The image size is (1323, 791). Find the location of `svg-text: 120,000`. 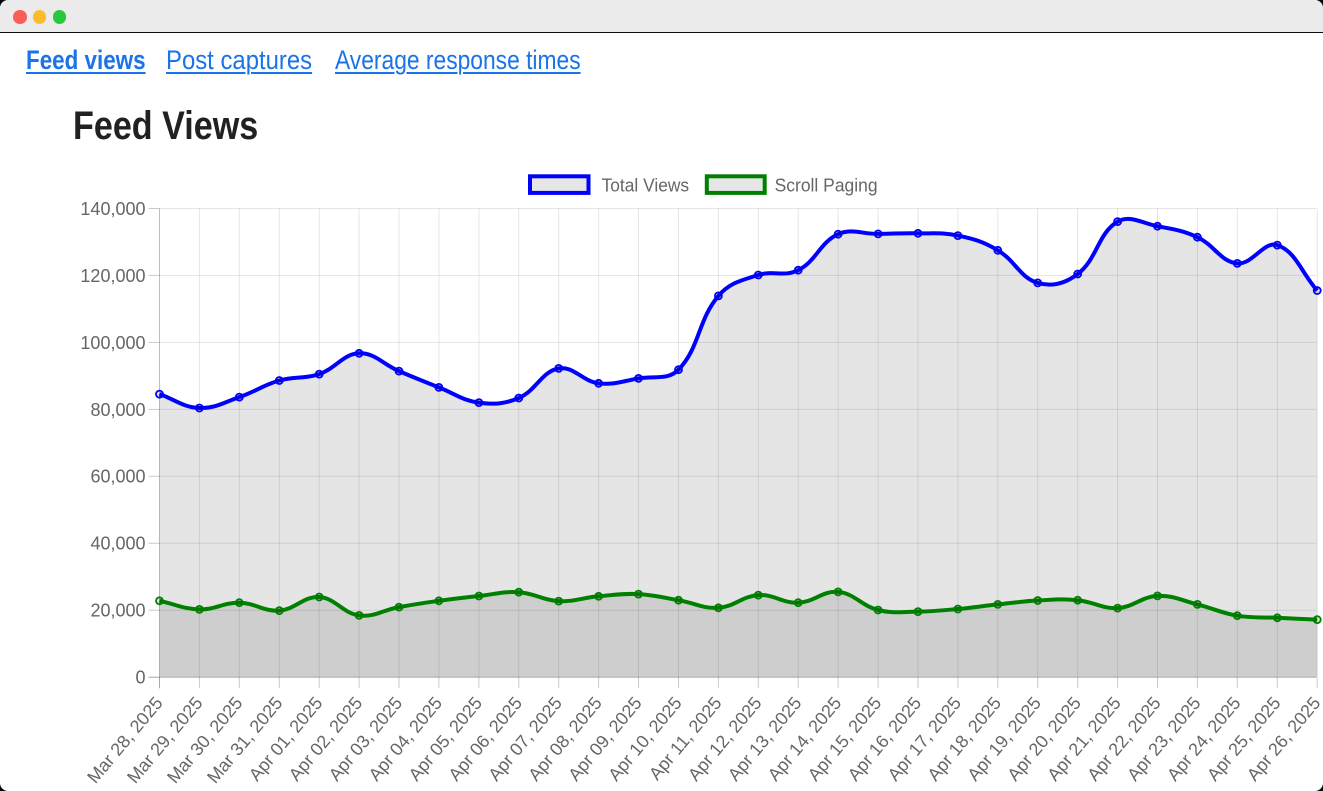

svg-text: 120,000 is located at coordinates (112, 276).